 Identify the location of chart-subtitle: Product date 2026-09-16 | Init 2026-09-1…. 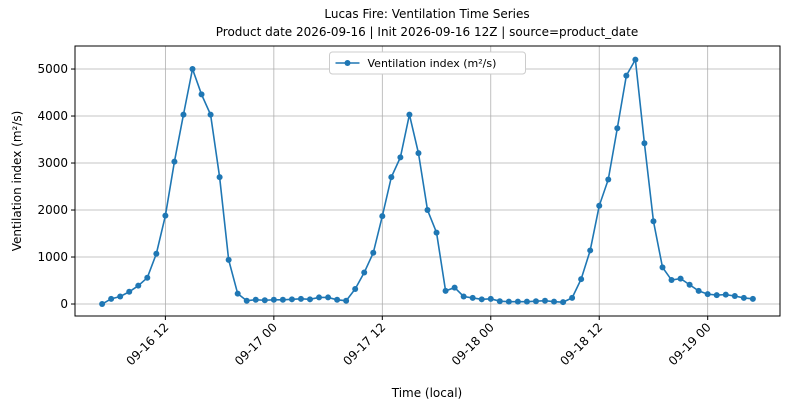
(427, 32).